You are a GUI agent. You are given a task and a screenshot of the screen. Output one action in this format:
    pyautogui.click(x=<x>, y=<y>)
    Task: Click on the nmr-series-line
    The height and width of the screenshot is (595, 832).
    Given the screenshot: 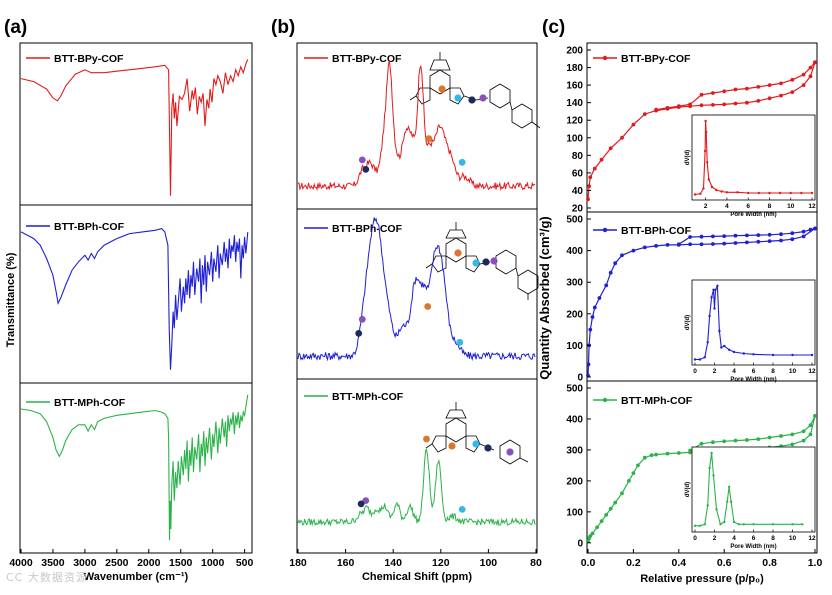 What is the action you would take?
    pyautogui.click(x=416, y=289)
    